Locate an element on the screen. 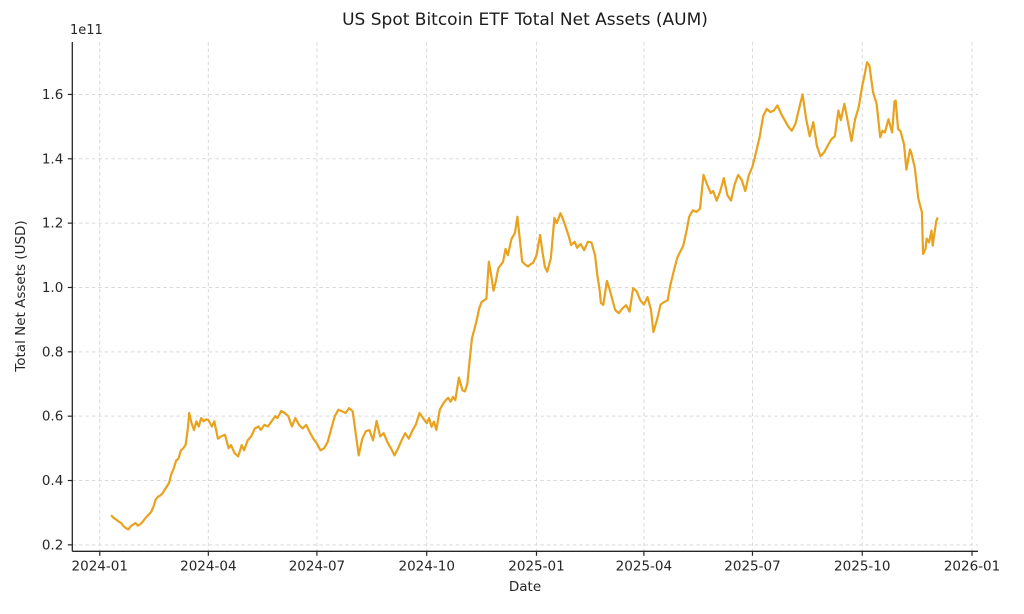 The image size is (1024, 614). x-tick-label: 2024-04 is located at coordinates (208, 566).